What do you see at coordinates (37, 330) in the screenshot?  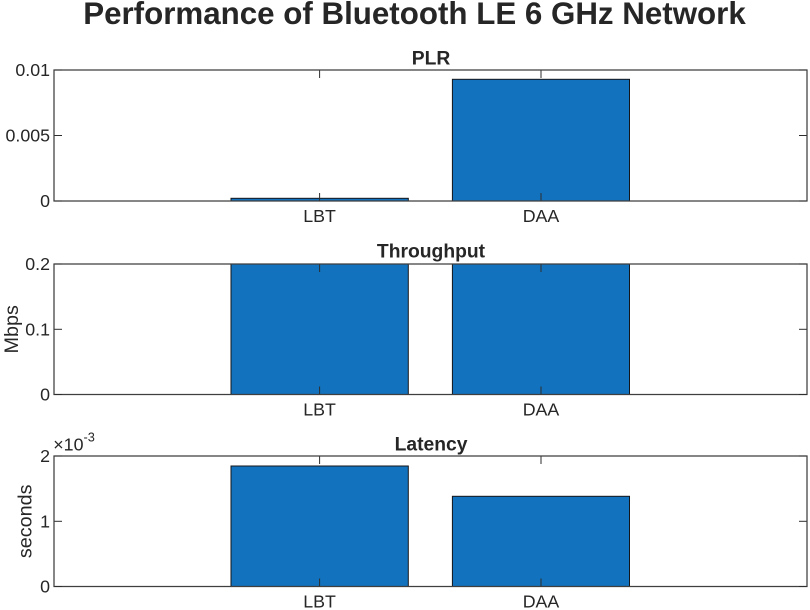 I see `svg-text: 0.1` at bounding box center [37, 330].